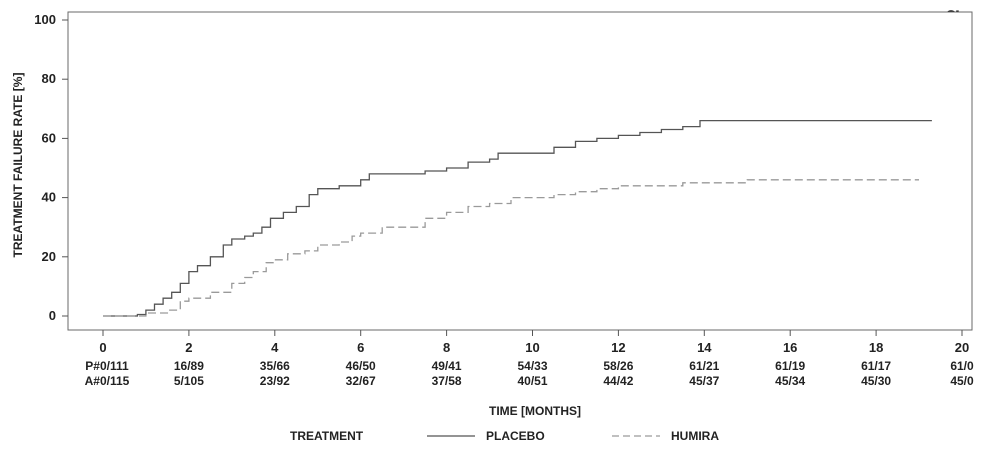  Describe the element at coordinates (535, 411) in the screenshot. I see `x-axis-title: TIME [MONTHS]` at that location.